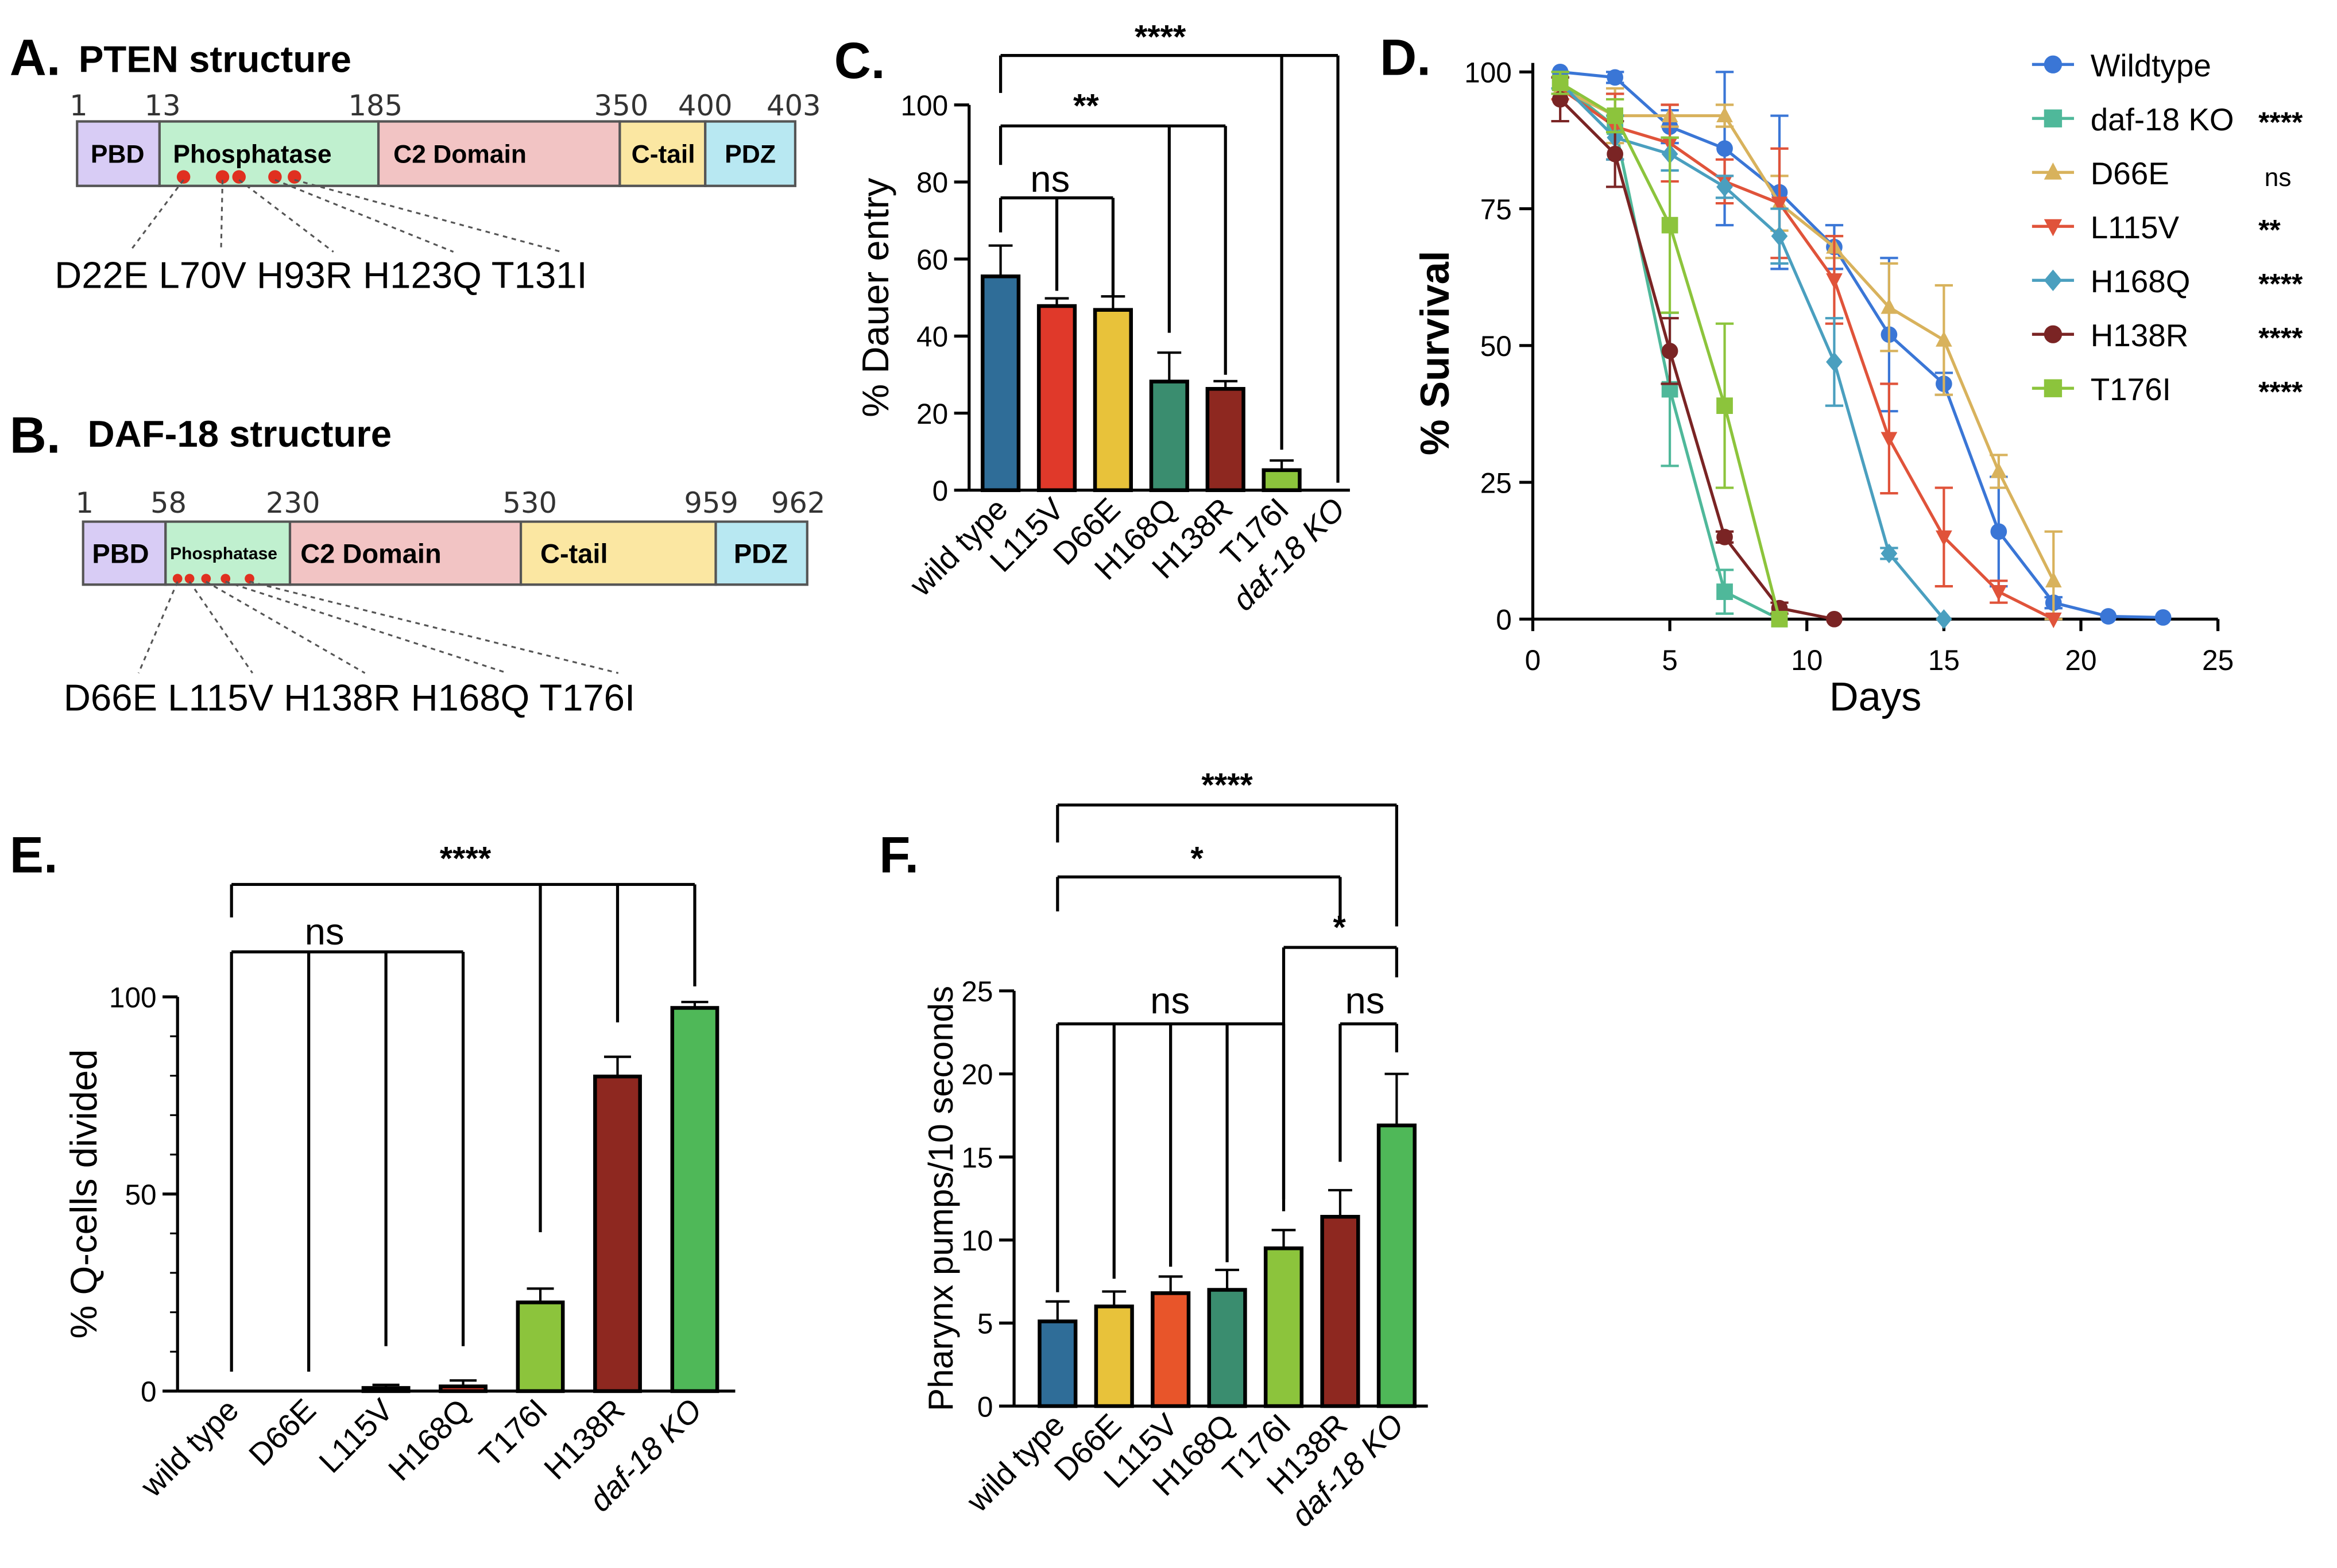  What do you see at coordinates (1488, 73) in the screenshot?
I see `survival-y-tick-label: 100` at bounding box center [1488, 73].